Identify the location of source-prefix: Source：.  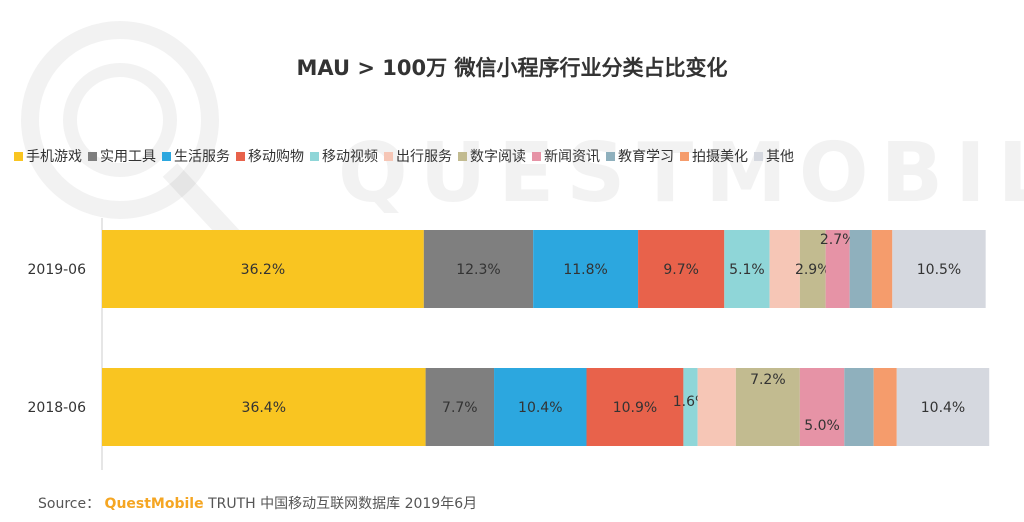
(69, 504).